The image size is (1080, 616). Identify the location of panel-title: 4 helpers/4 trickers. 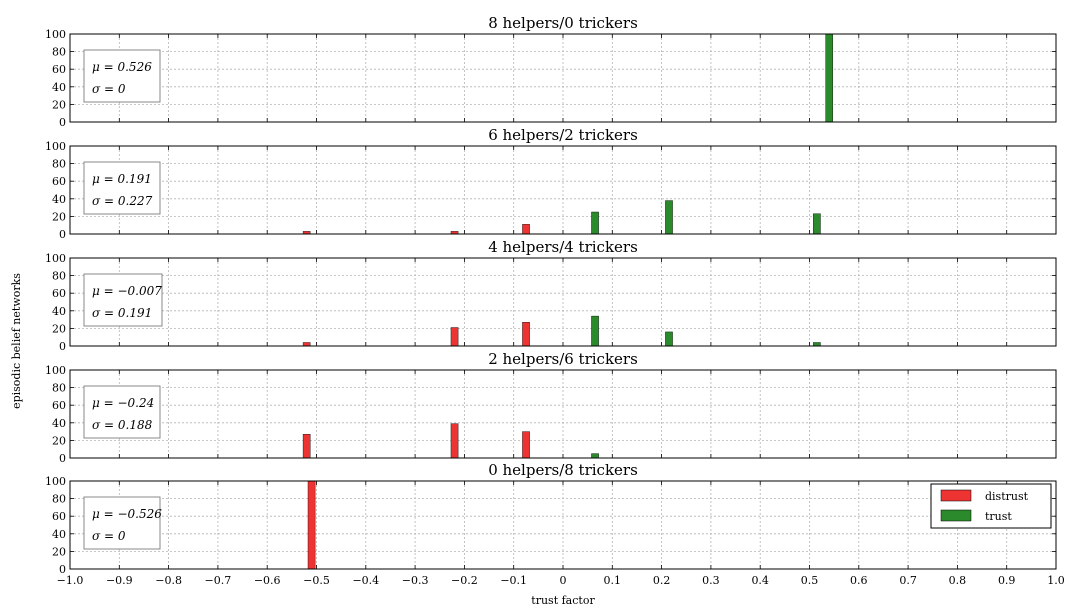
(563, 247).